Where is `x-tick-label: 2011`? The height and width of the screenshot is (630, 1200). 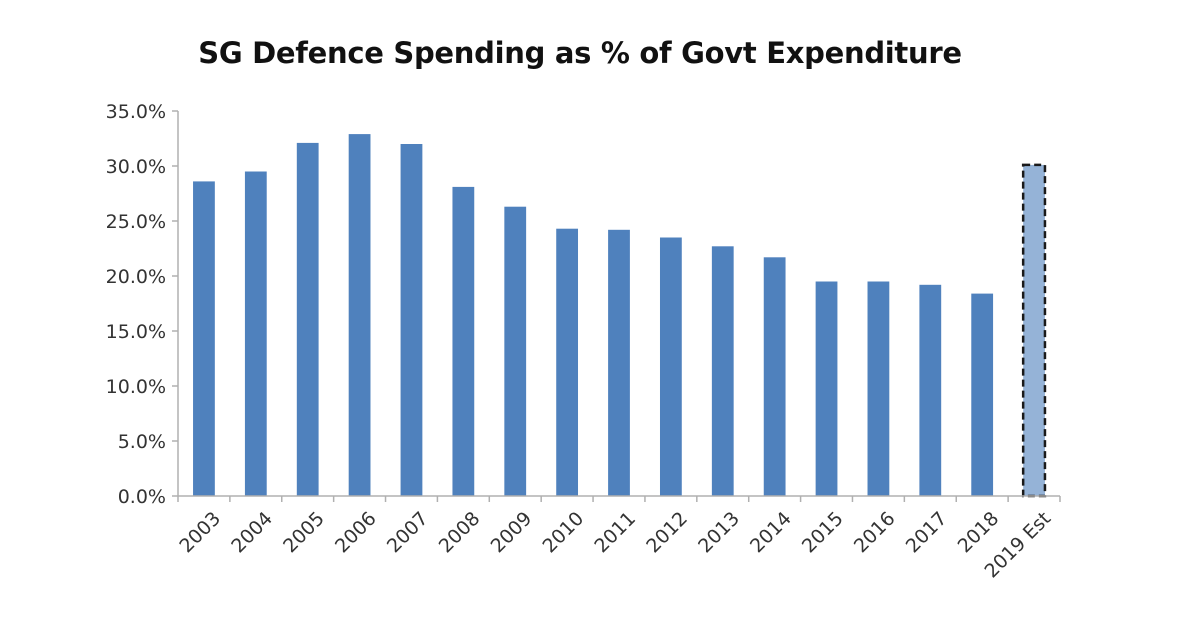
x-tick-label: 2011 is located at coordinates (615, 533).